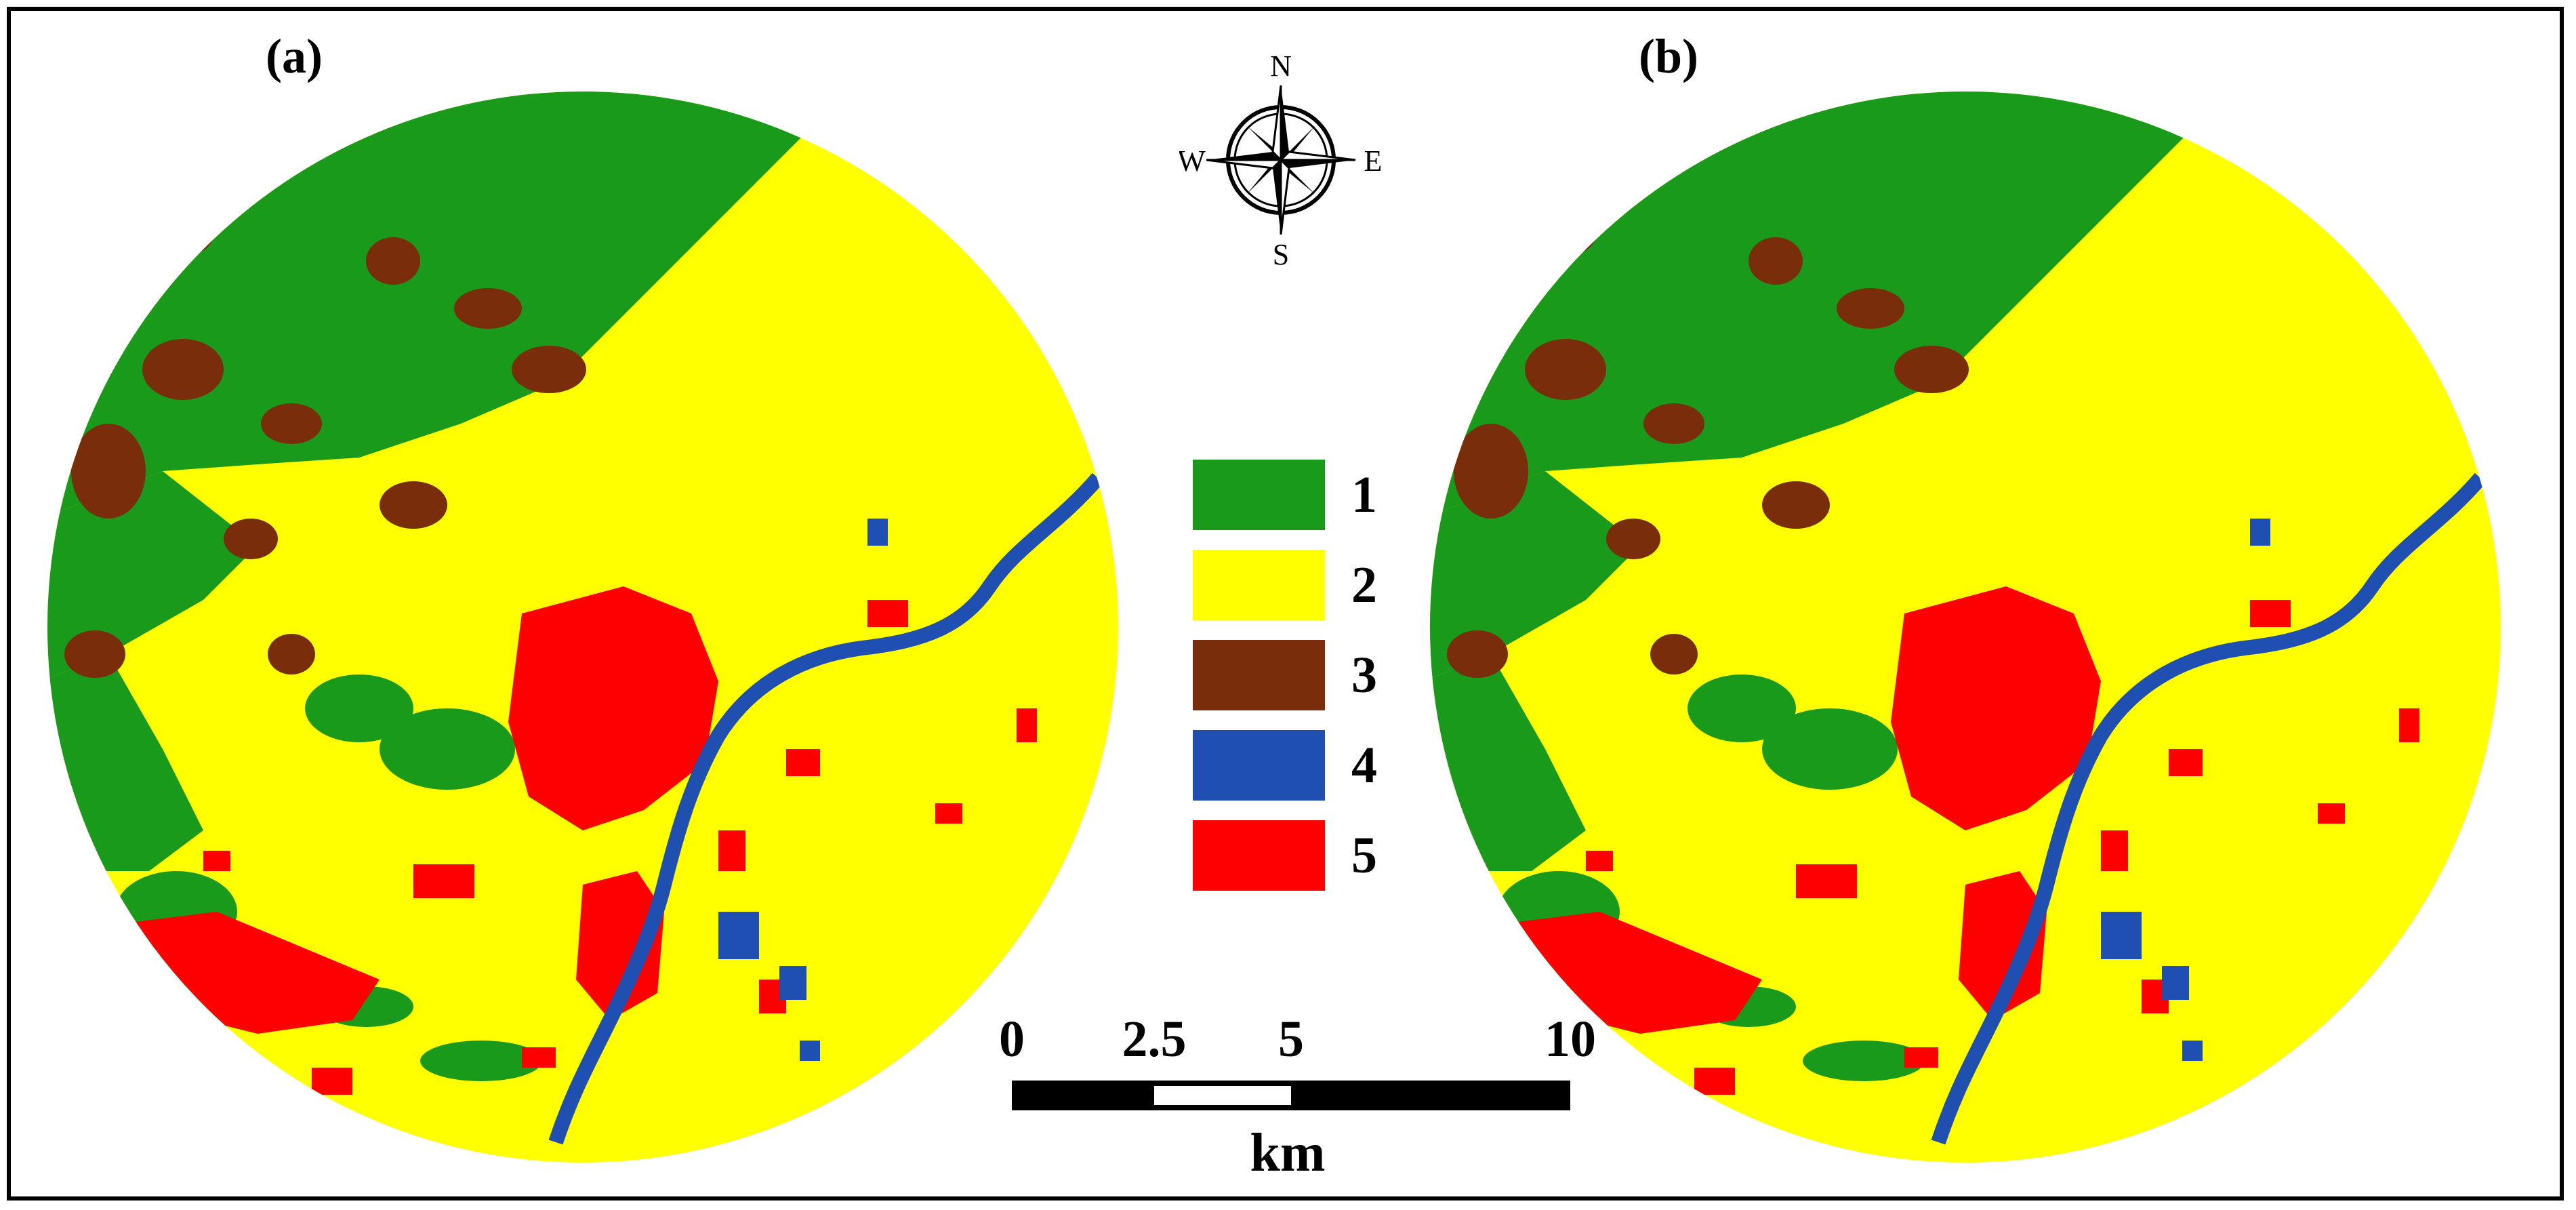 This screenshot has height=1210, width=2576. Describe the element at coordinates (1192, 161) in the screenshot. I see `compass-w: W` at that location.